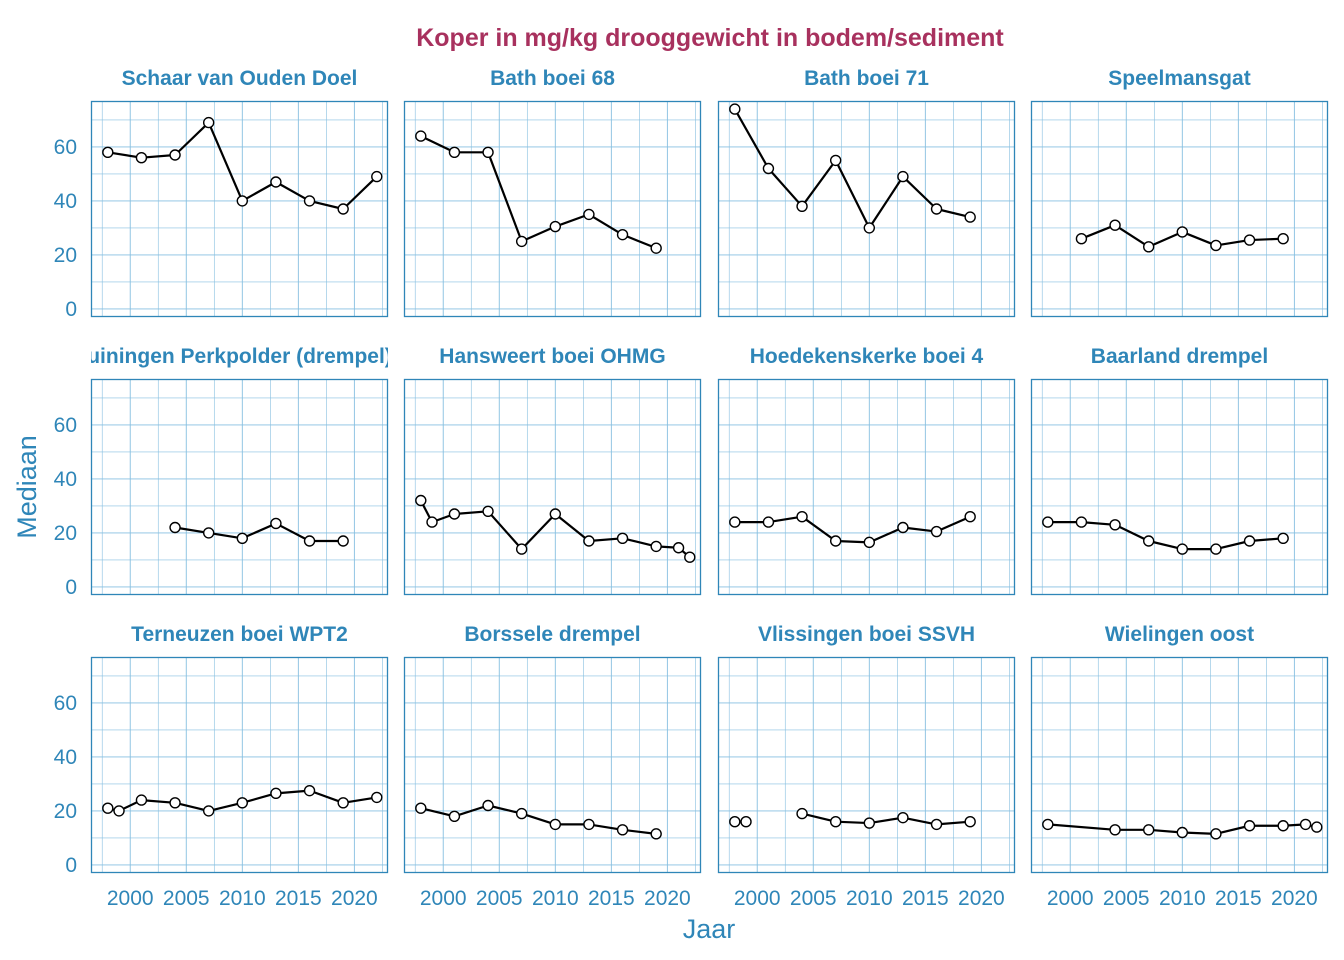 This screenshot has width=1344, height=960. I want to click on y-tick-label: 0, so click(71, 865).